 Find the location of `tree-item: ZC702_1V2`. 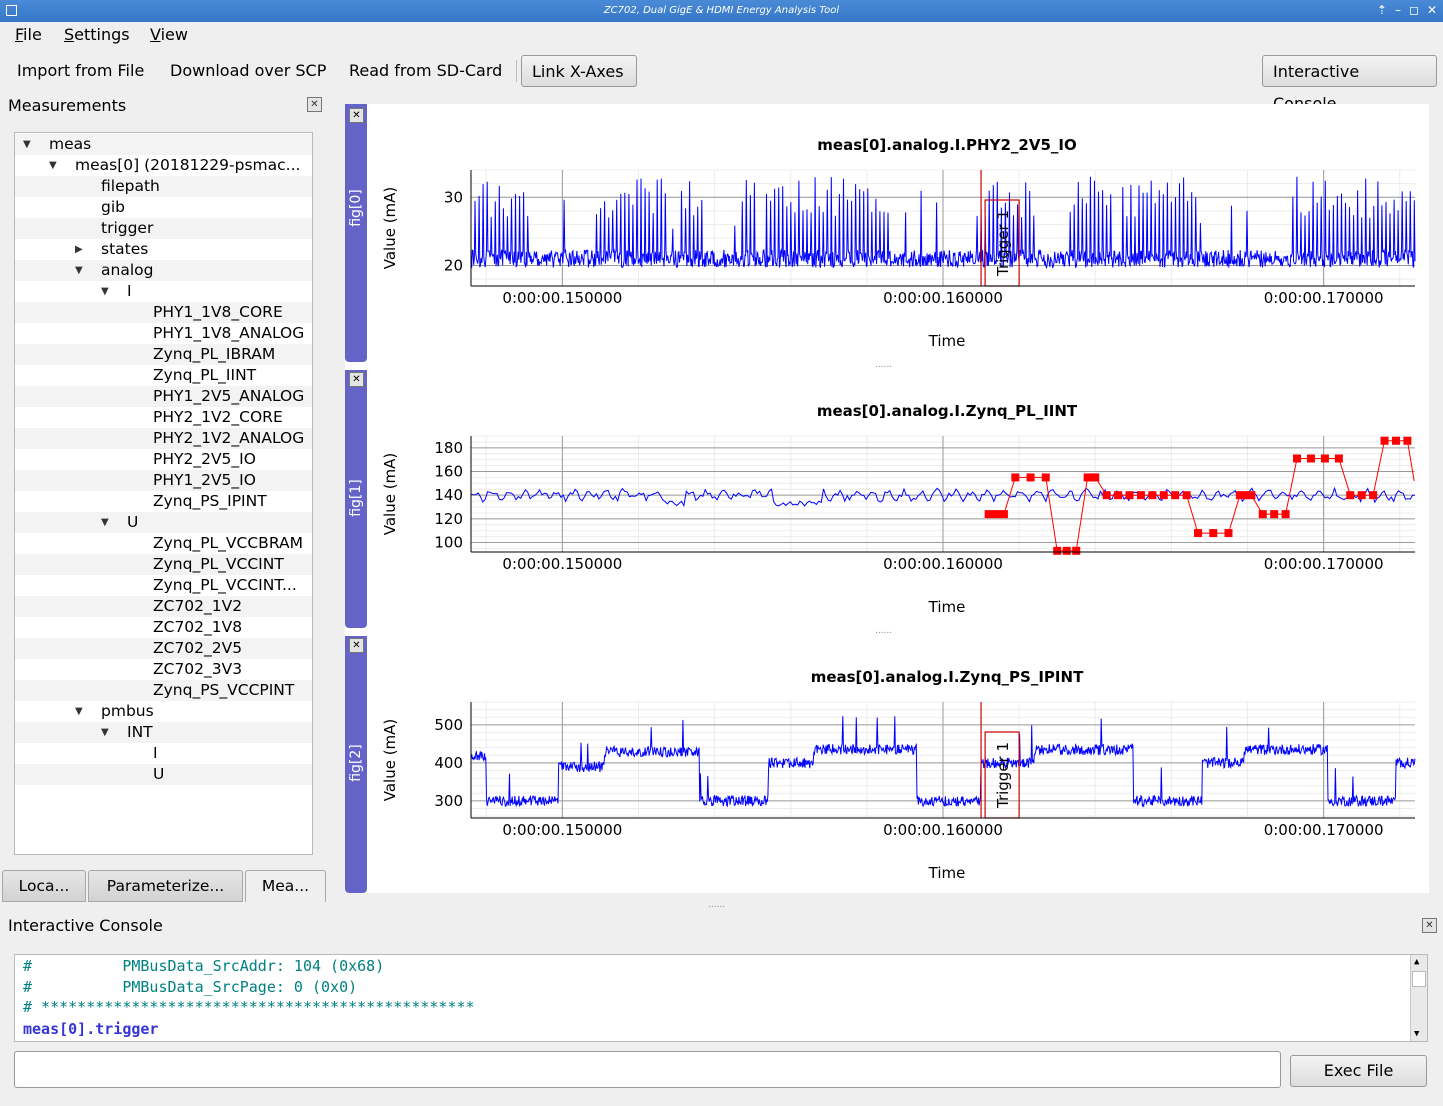

tree-item: ZC702_1V2 is located at coordinates (163, 606).